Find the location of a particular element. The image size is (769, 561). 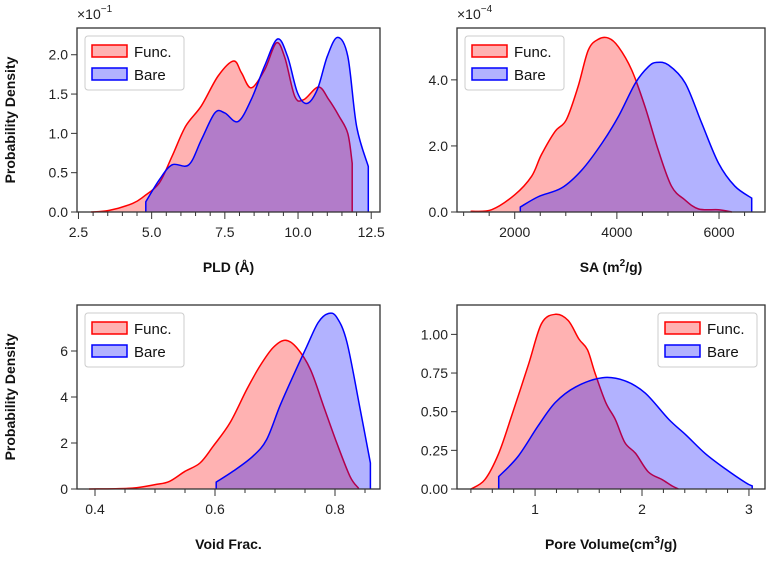

x-tick-label: 0.6 is located at coordinates (215, 509).